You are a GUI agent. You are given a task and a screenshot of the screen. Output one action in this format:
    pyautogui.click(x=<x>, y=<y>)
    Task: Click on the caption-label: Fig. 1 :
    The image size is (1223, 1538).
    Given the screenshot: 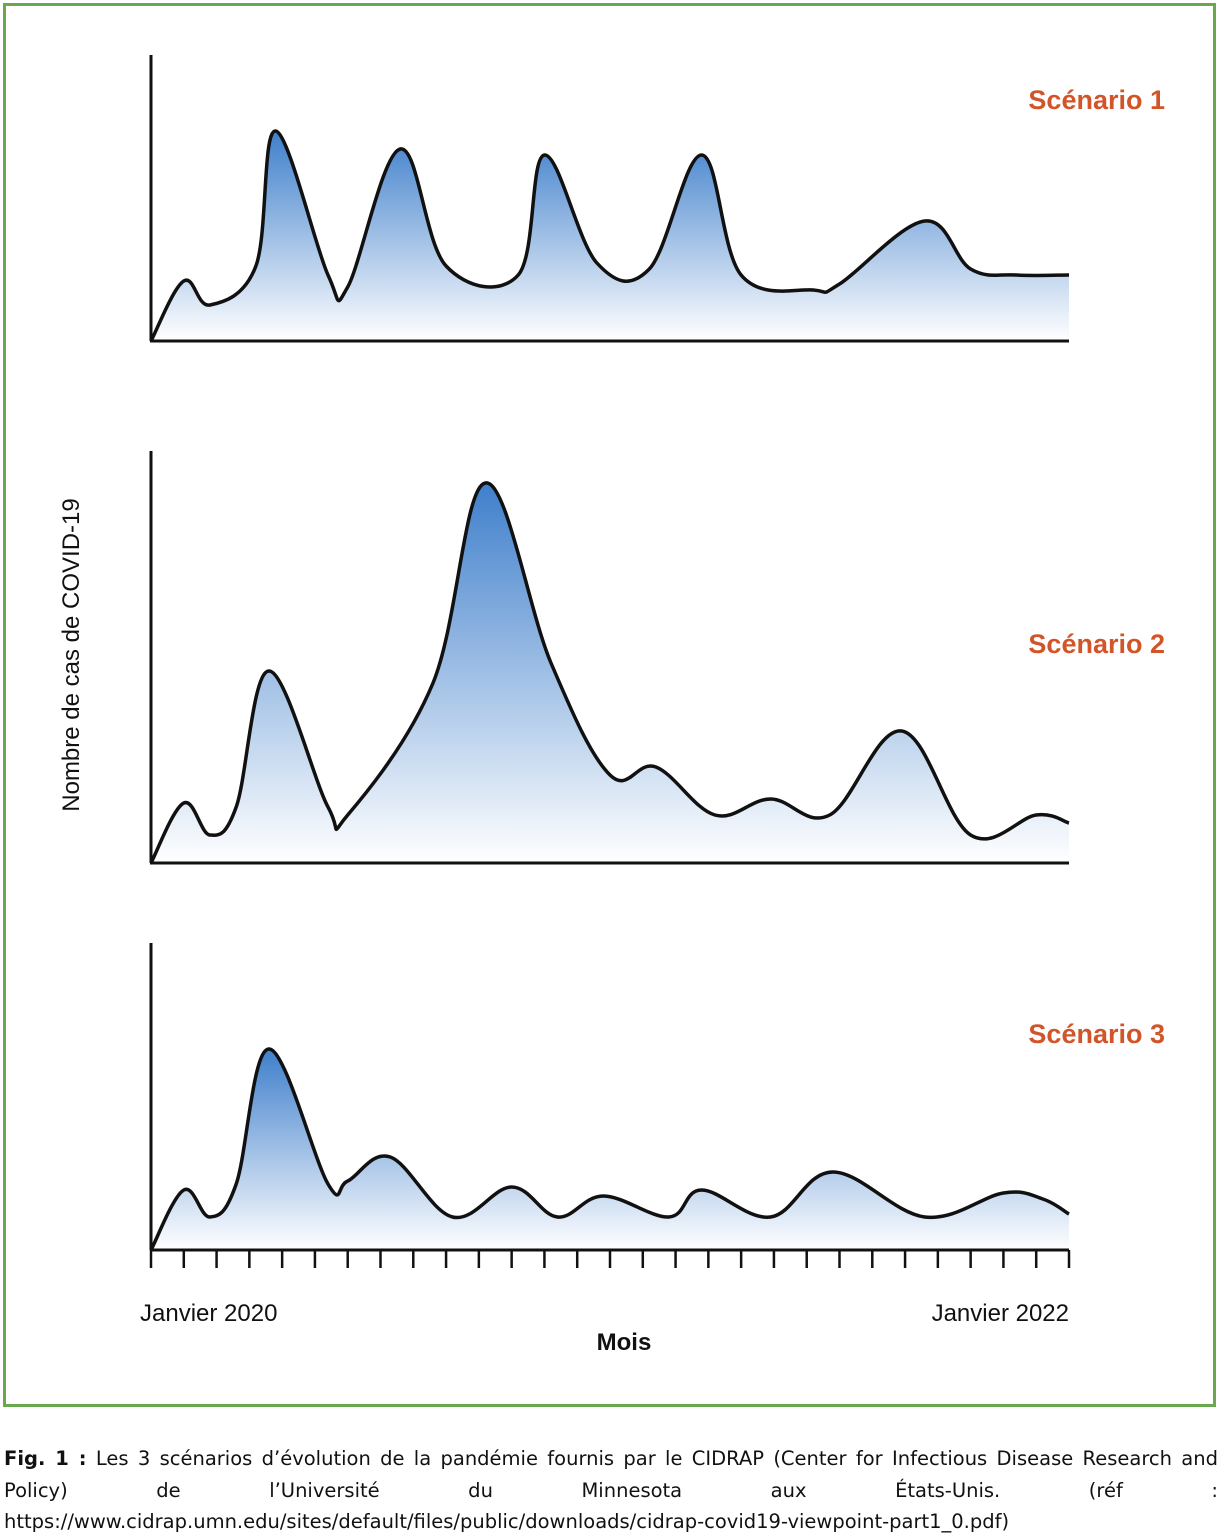 What is the action you would take?
    pyautogui.click(x=45, y=1458)
    